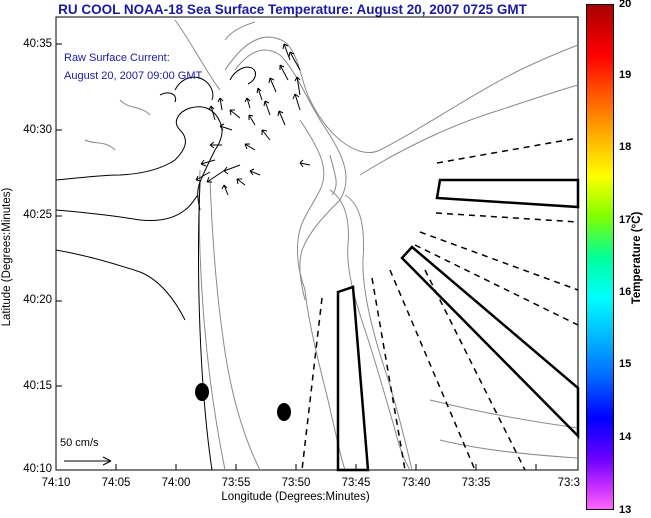 Image resolution: width=651 pixels, height=518 pixels. Describe the element at coordinates (625, 75) in the screenshot. I see `colorbar-tick: 19` at that location.